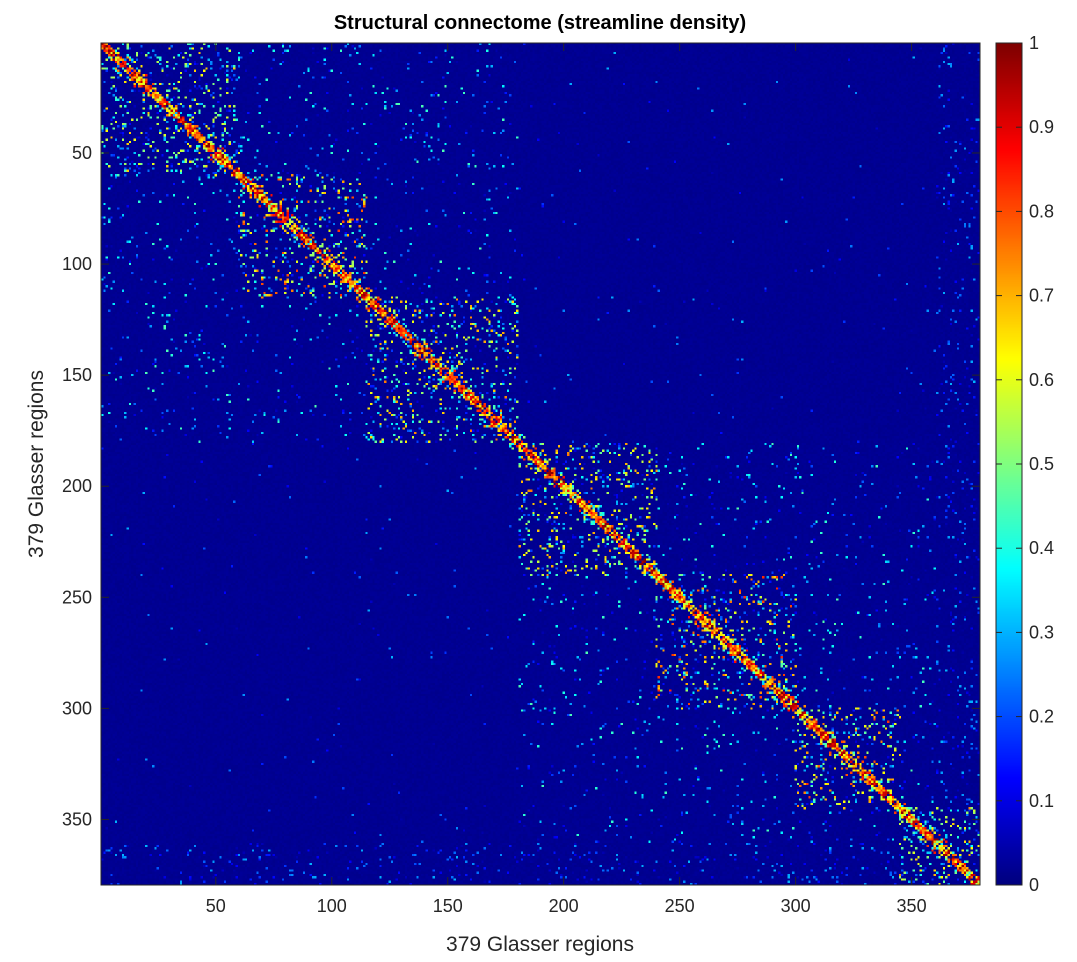 This screenshot has height=962, width=1077. Describe the element at coordinates (1034, 885) in the screenshot. I see `colorbar-tick-label: 0` at that location.